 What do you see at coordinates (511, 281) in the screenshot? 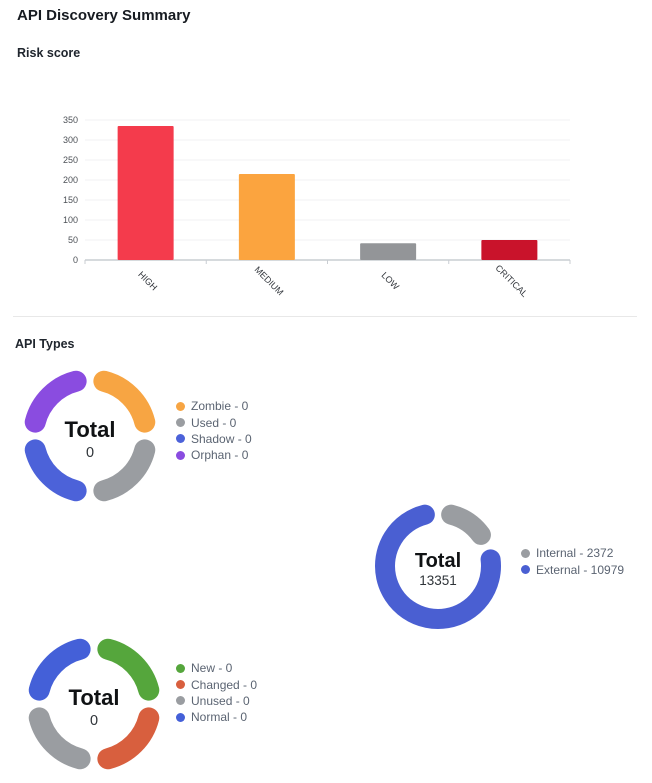
I see `x-axis-label: CRITICAL` at bounding box center [511, 281].